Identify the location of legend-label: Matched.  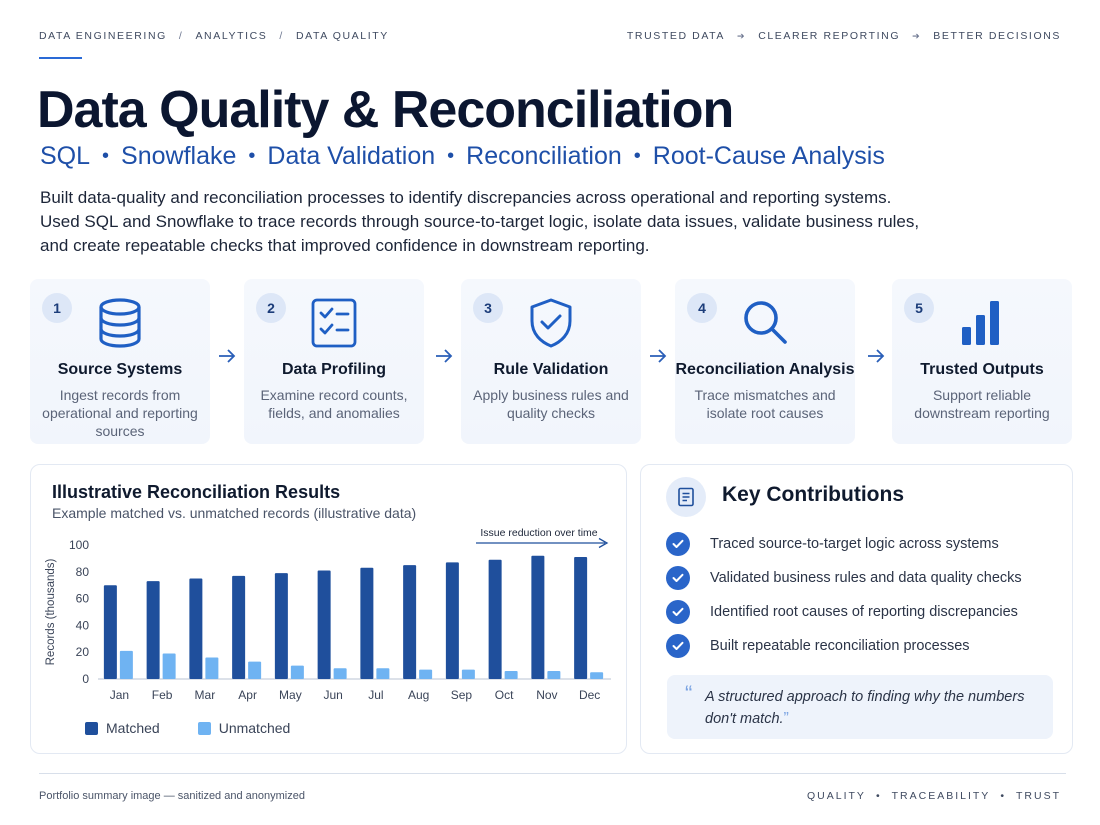
(133, 728).